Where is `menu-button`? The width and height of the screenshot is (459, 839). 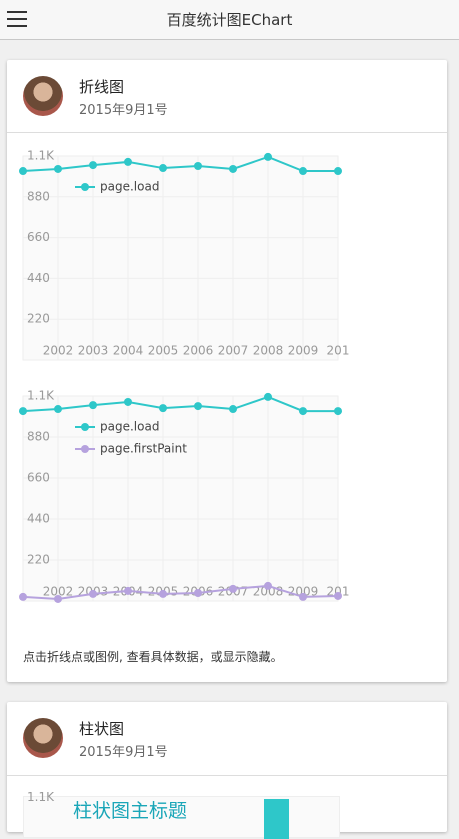
menu-button is located at coordinates (17, 21).